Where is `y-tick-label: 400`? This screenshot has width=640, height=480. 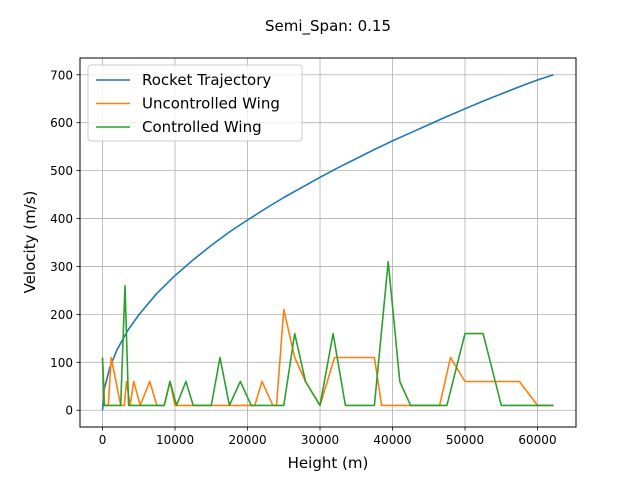
y-tick-label: 400 is located at coordinates (61, 219).